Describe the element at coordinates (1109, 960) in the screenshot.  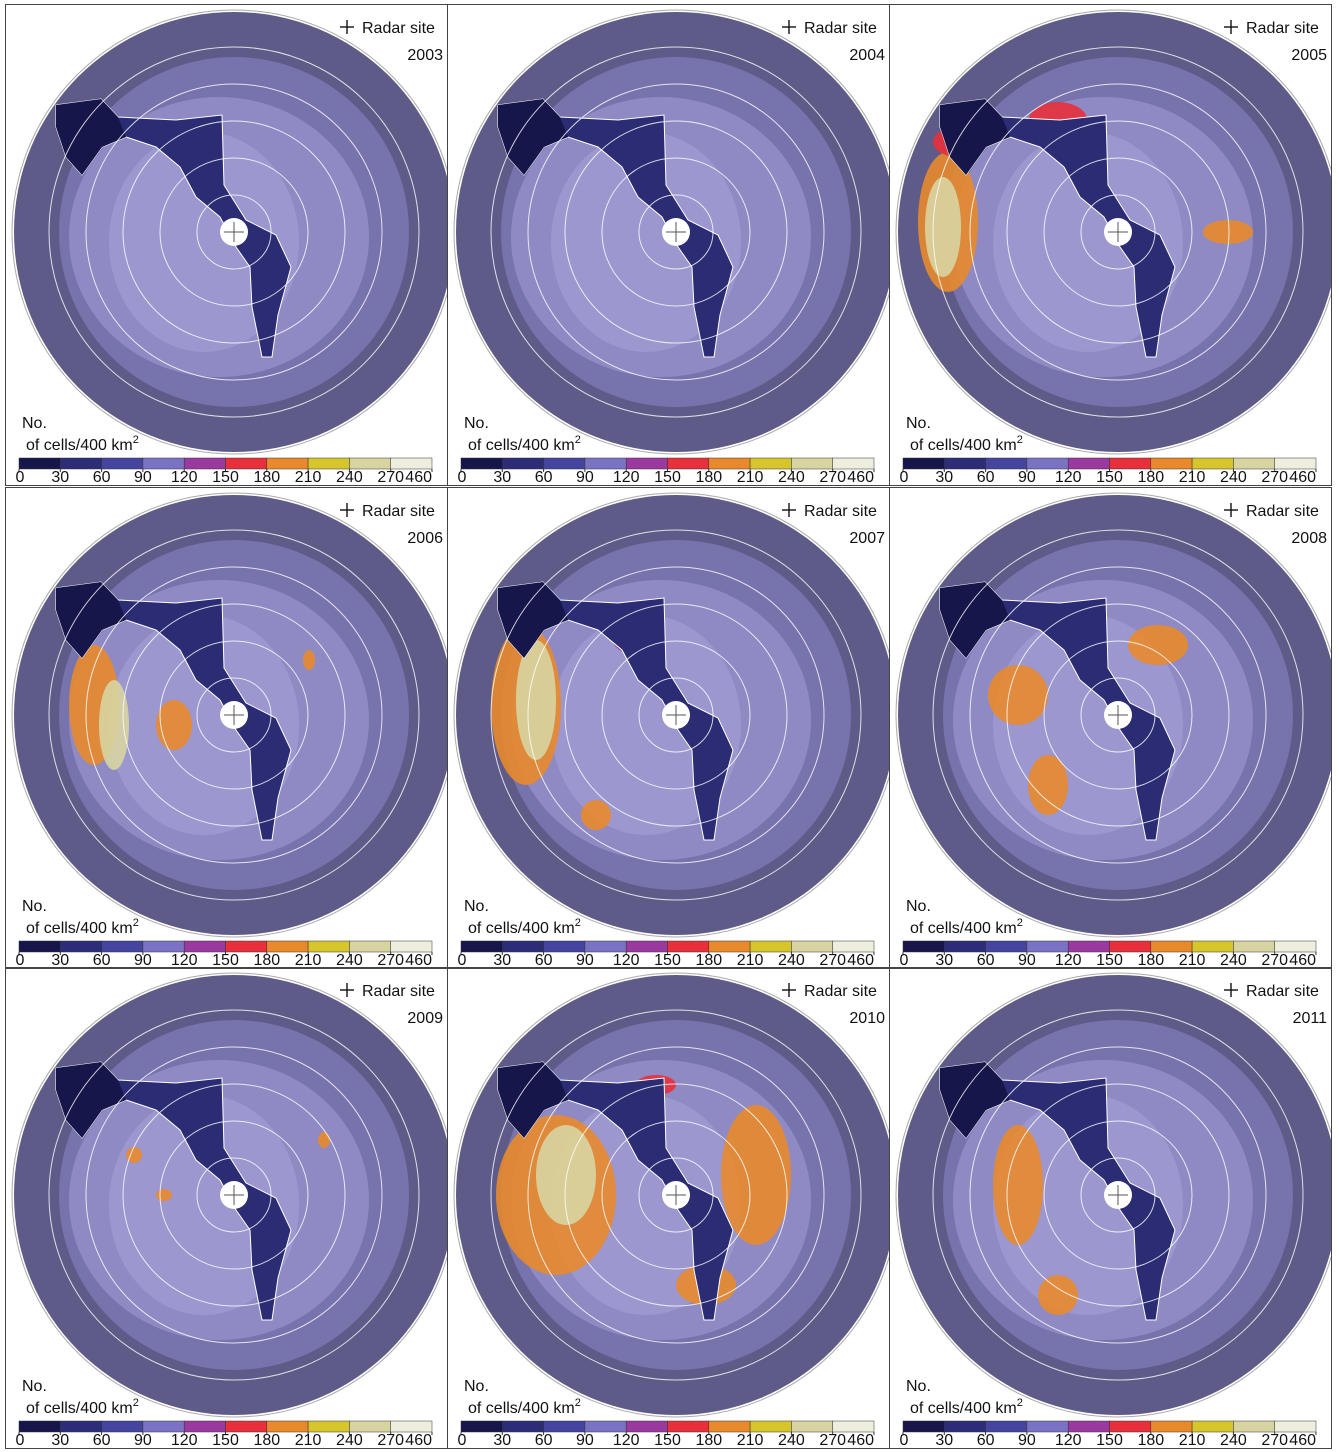
I see `colorbar-tick-label: 150` at that location.